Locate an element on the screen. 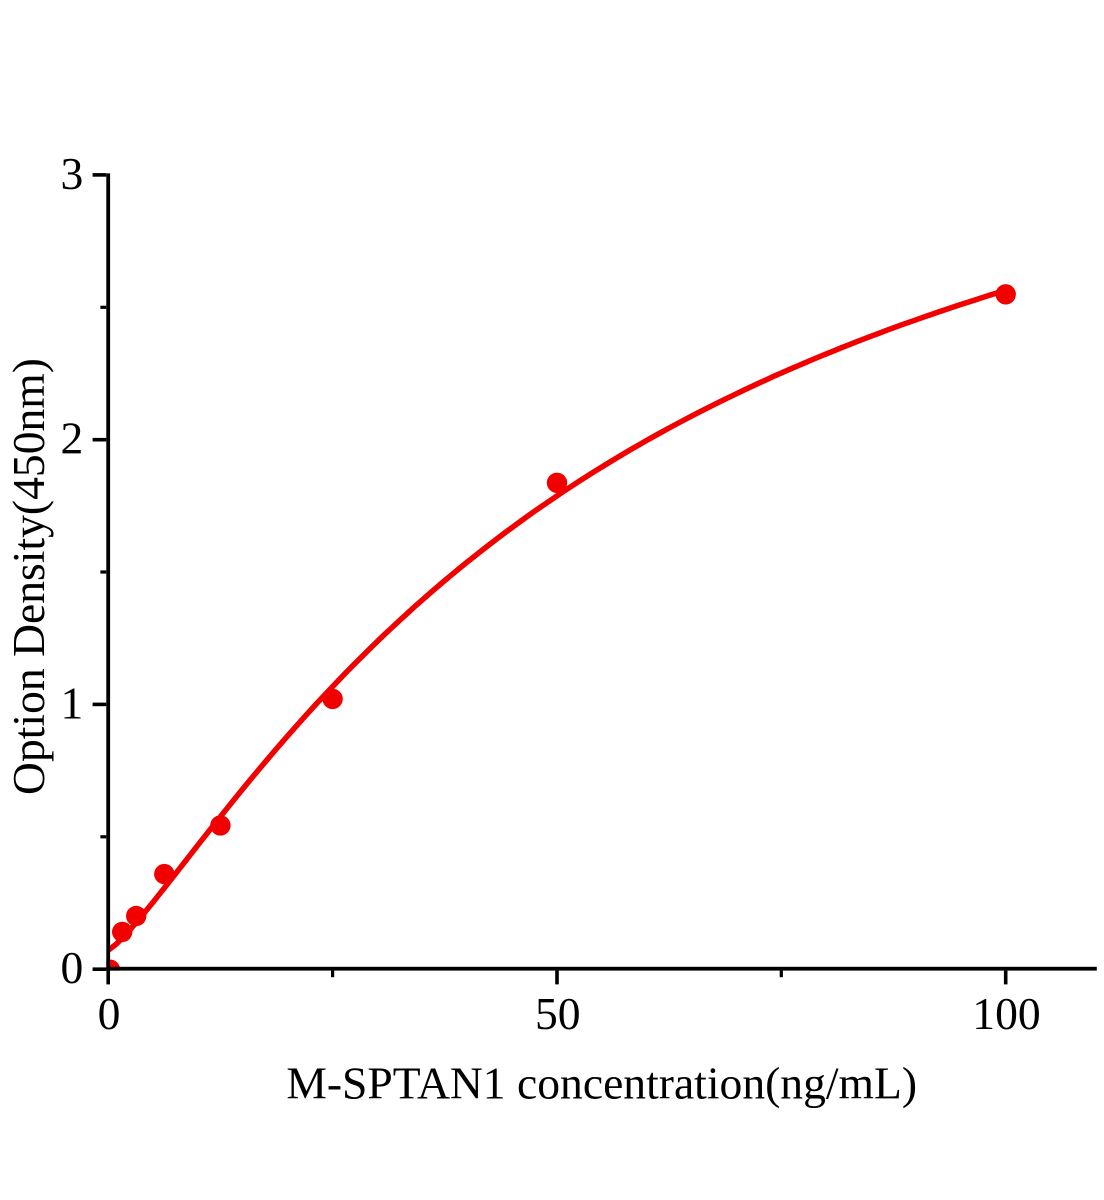 The width and height of the screenshot is (1104, 1200). svg-text: 3 is located at coordinates (72, 173).